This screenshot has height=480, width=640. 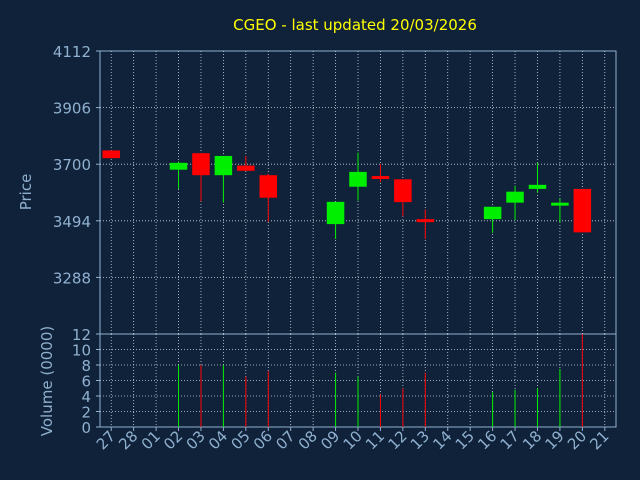 I want to click on volume-tick-label: 0, so click(x=86, y=428).